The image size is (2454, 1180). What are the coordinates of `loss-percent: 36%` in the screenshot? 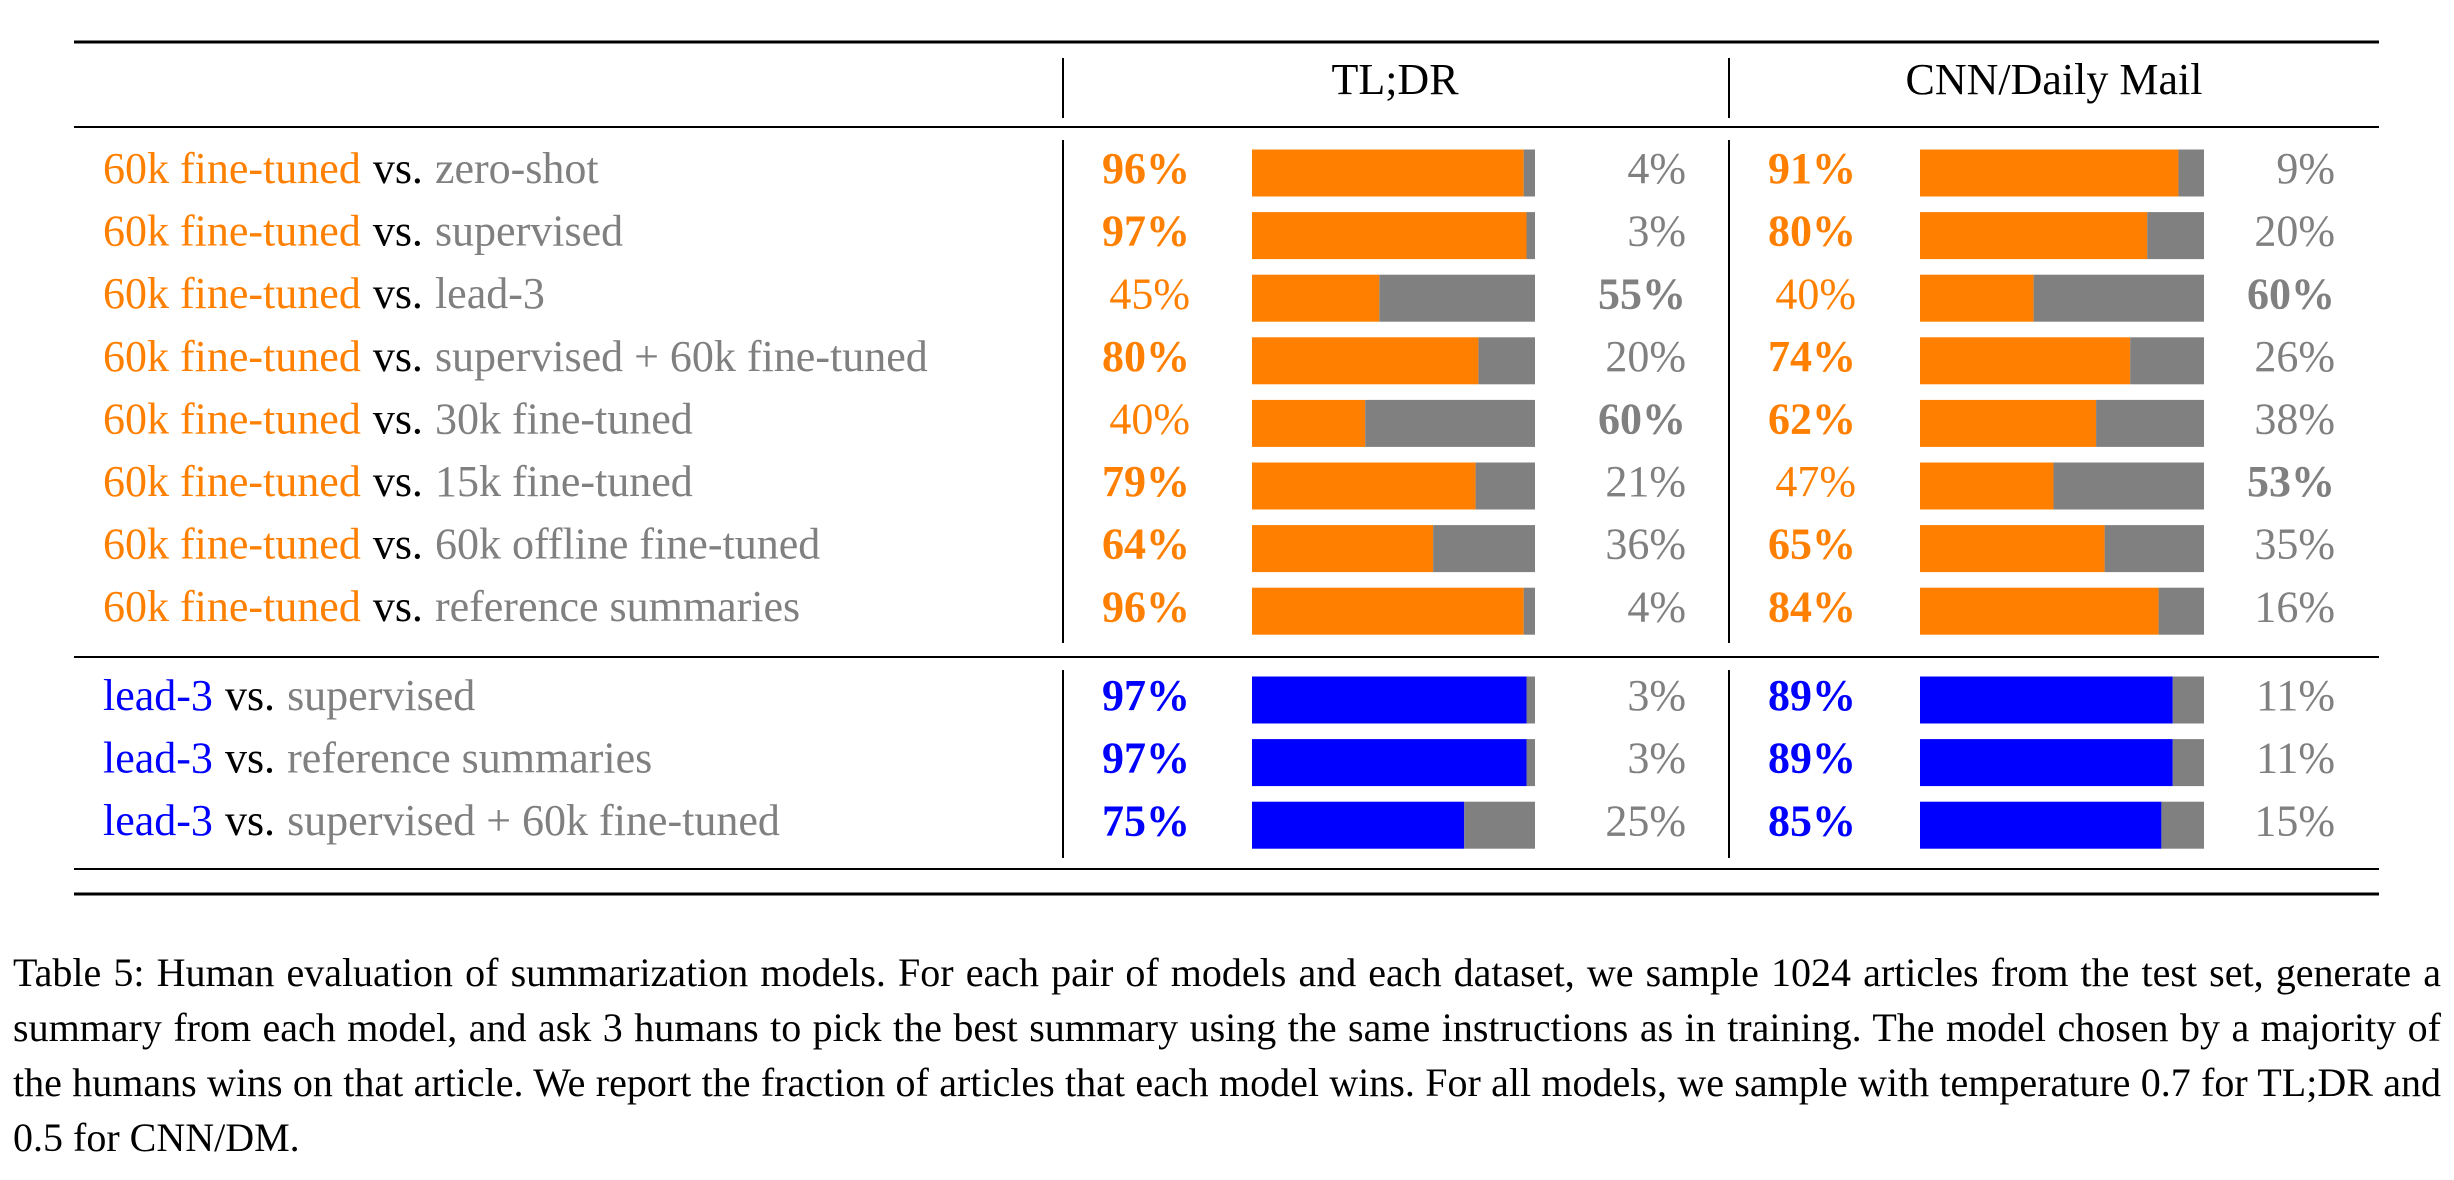 It's located at (1645, 544).